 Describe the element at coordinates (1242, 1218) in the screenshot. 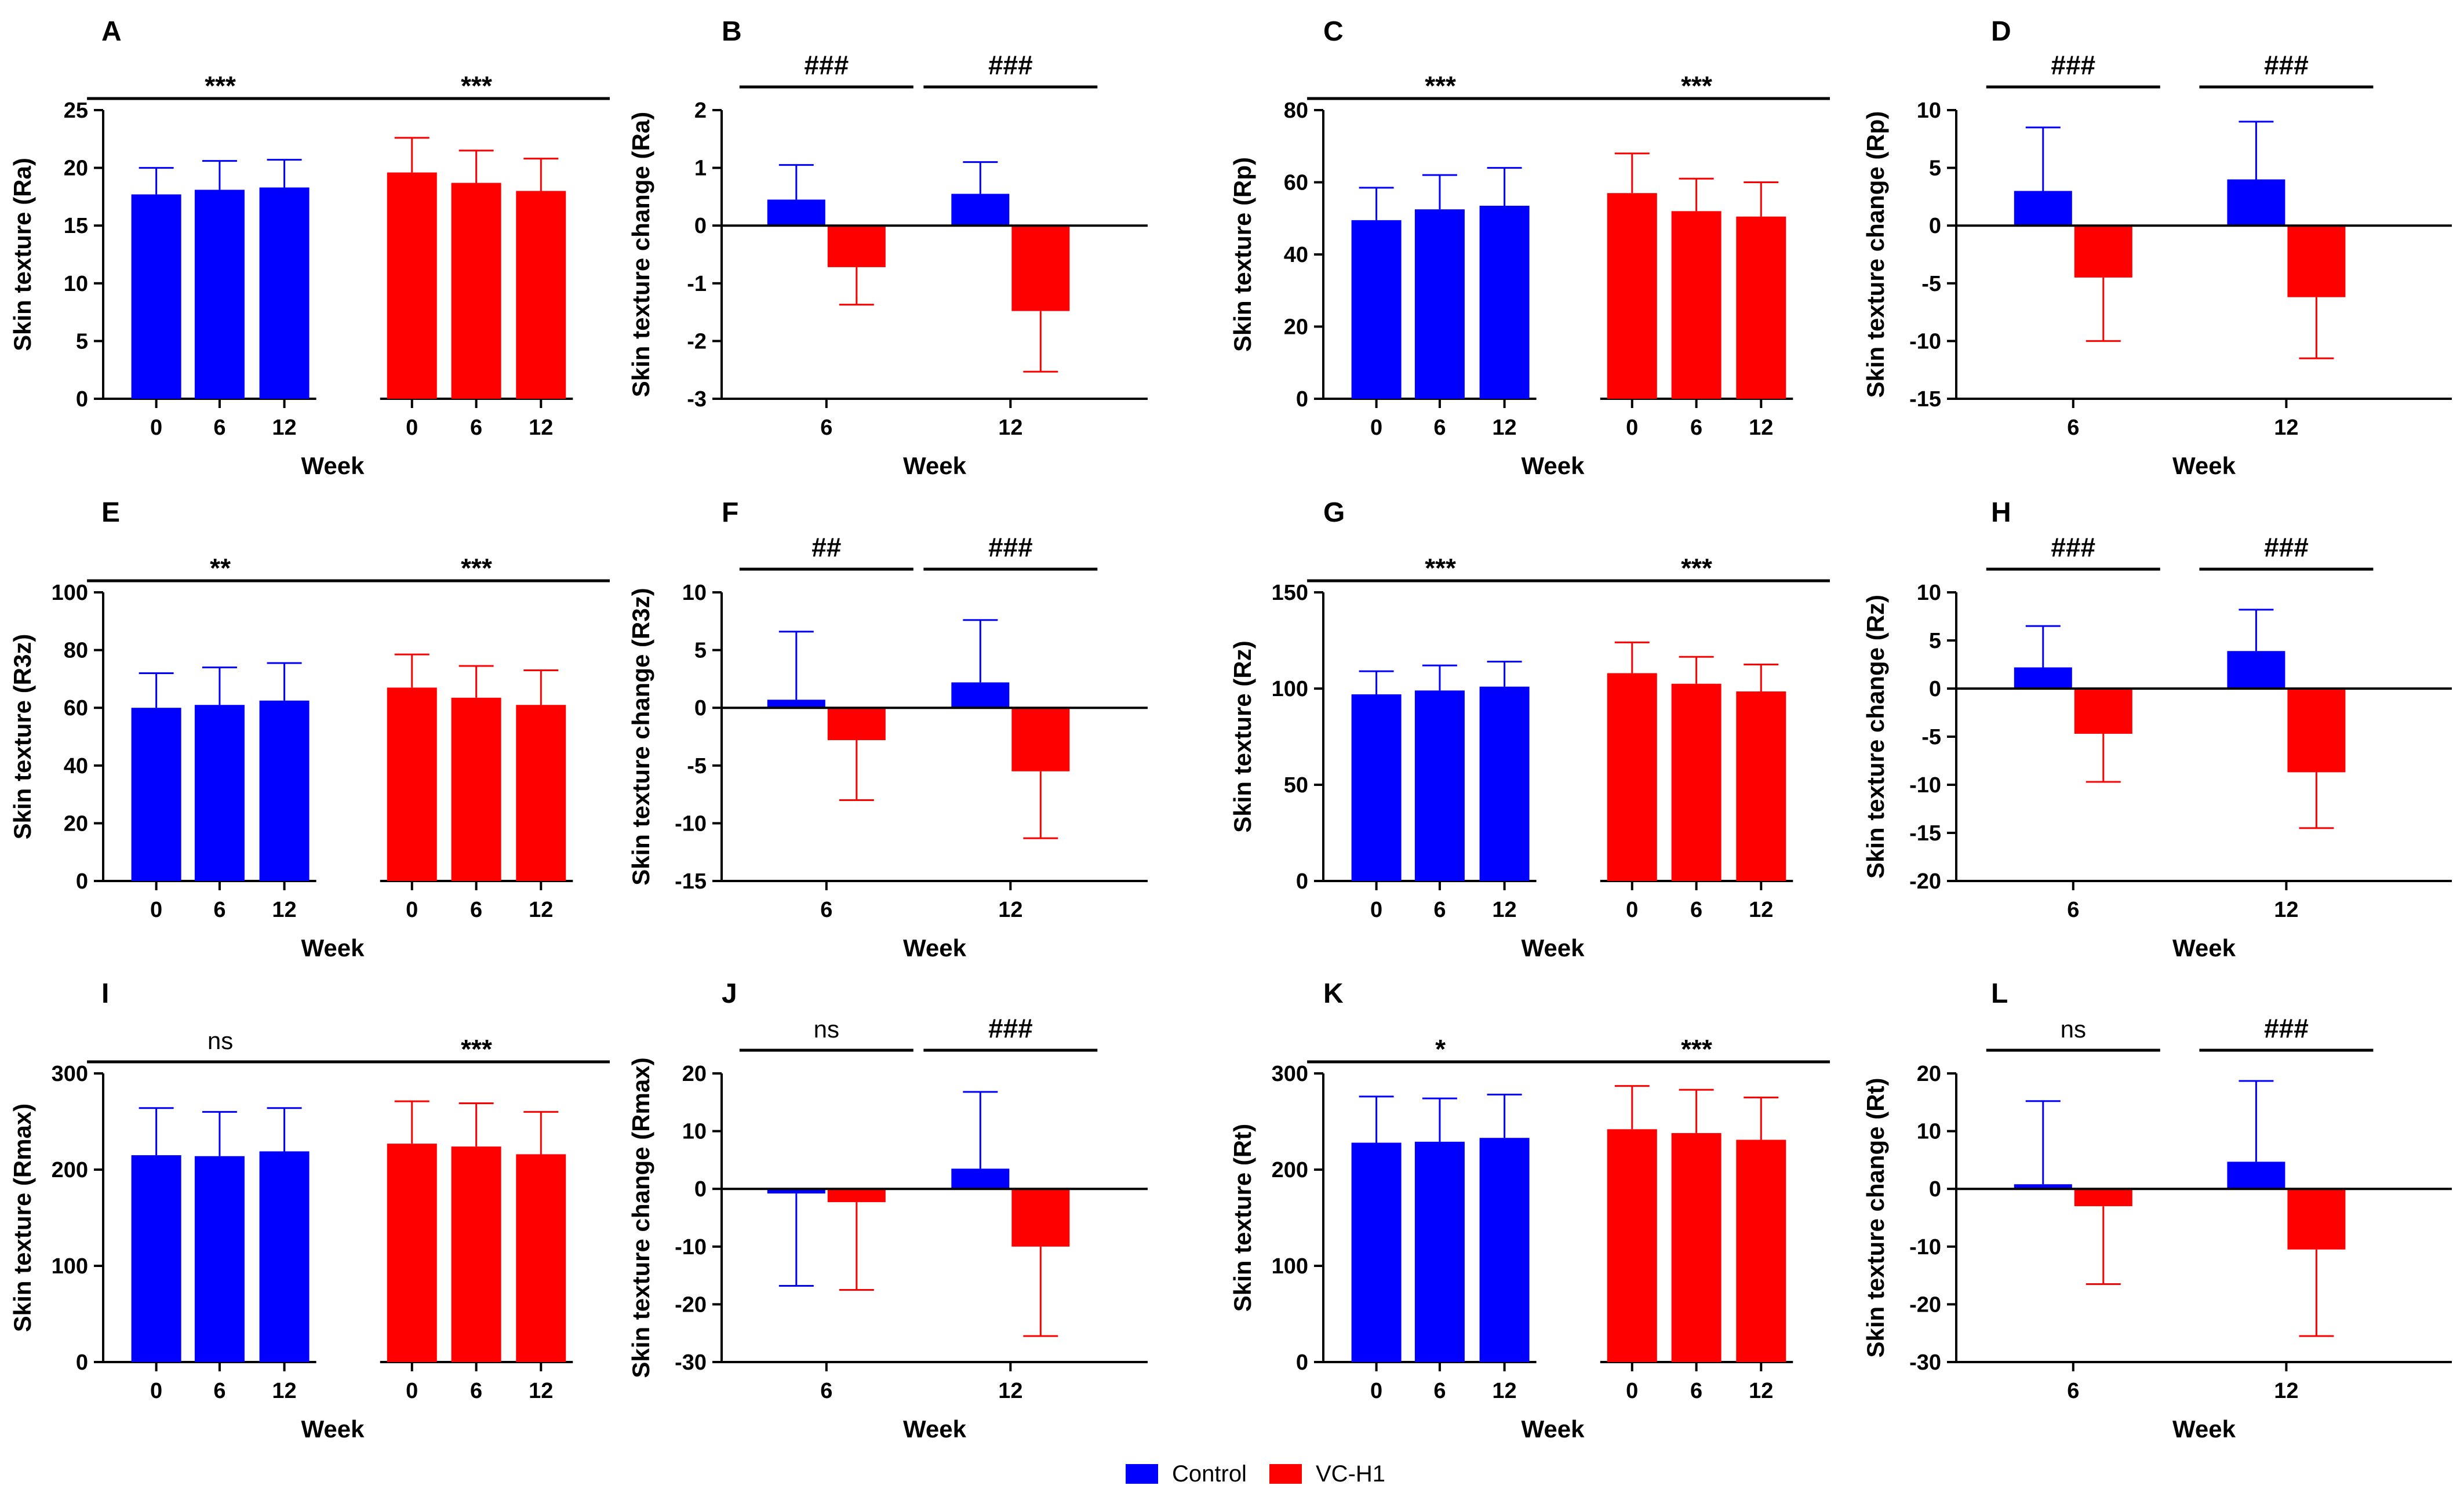

I see `y-axis-title: Skin texture (Rt)` at that location.